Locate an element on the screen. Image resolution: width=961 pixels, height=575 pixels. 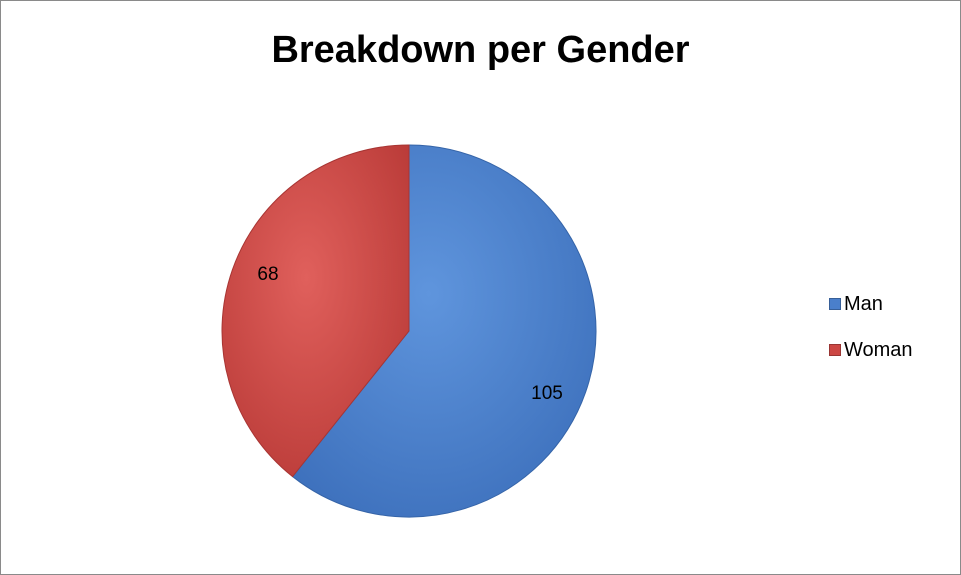
legend-swatch-woman is located at coordinates (835, 350).